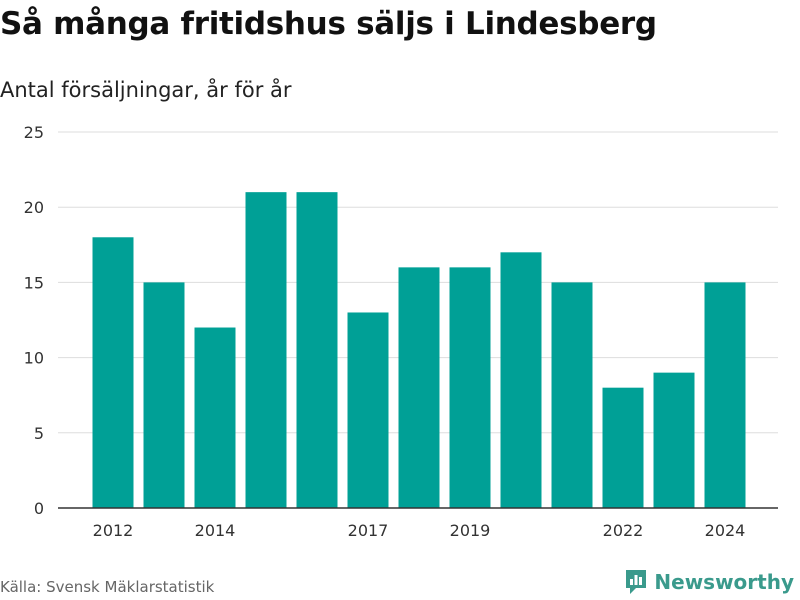 The width and height of the screenshot is (800, 600). I want to click on bar-2017, so click(368, 410).